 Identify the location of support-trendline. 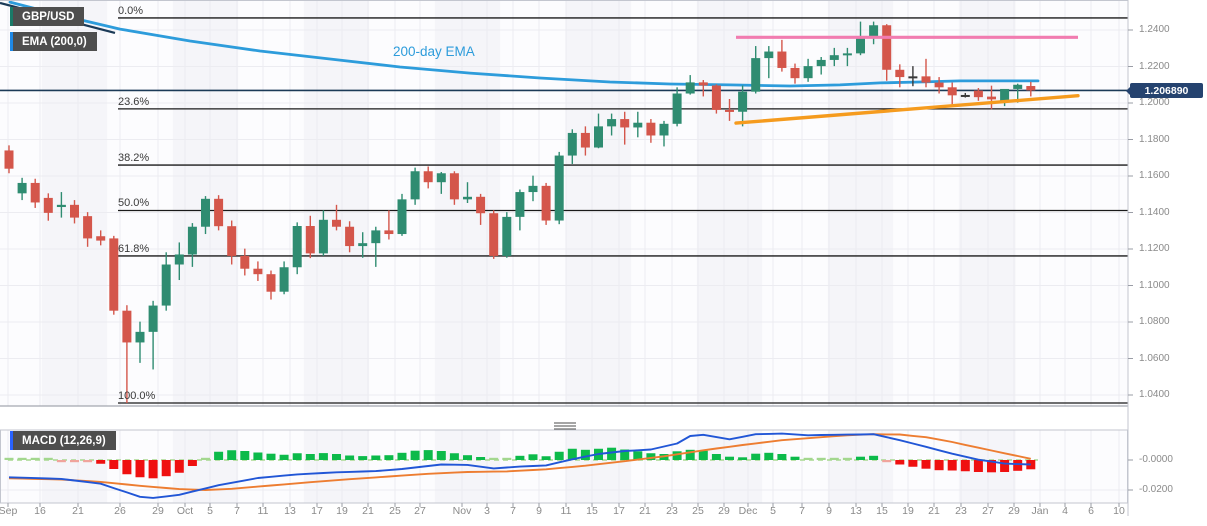
(907, 109).